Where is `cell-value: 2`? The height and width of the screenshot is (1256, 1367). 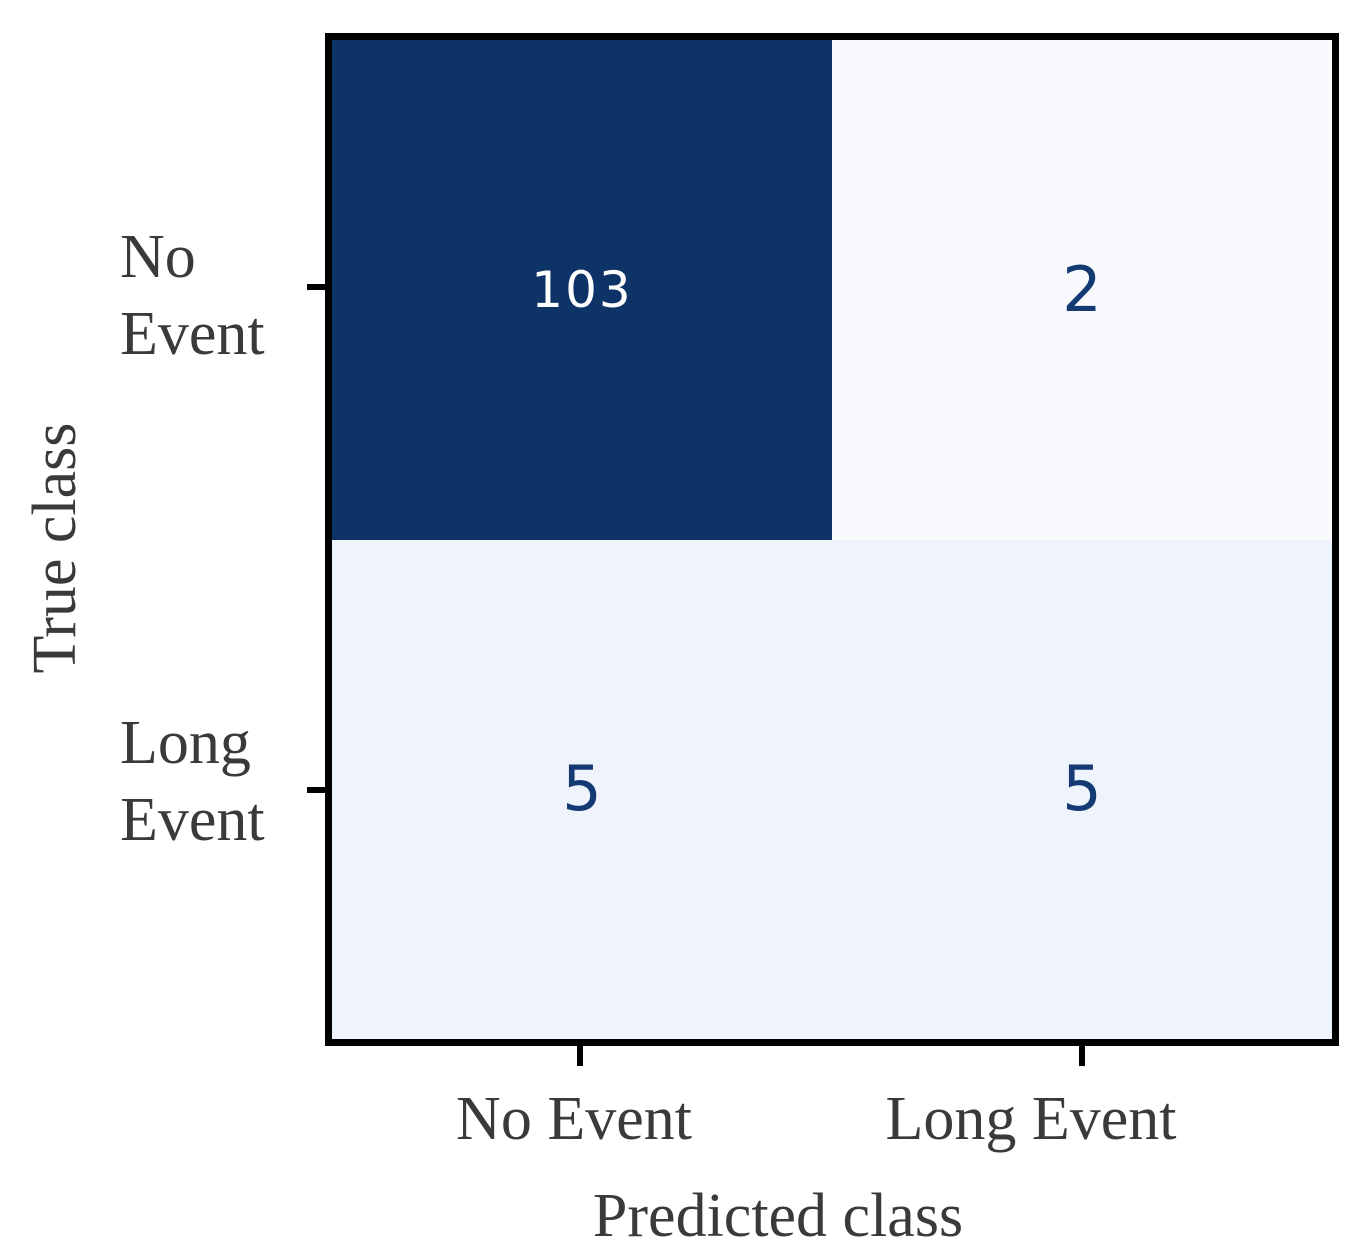
cell-value: 2 is located at coordinates (1082, 289).